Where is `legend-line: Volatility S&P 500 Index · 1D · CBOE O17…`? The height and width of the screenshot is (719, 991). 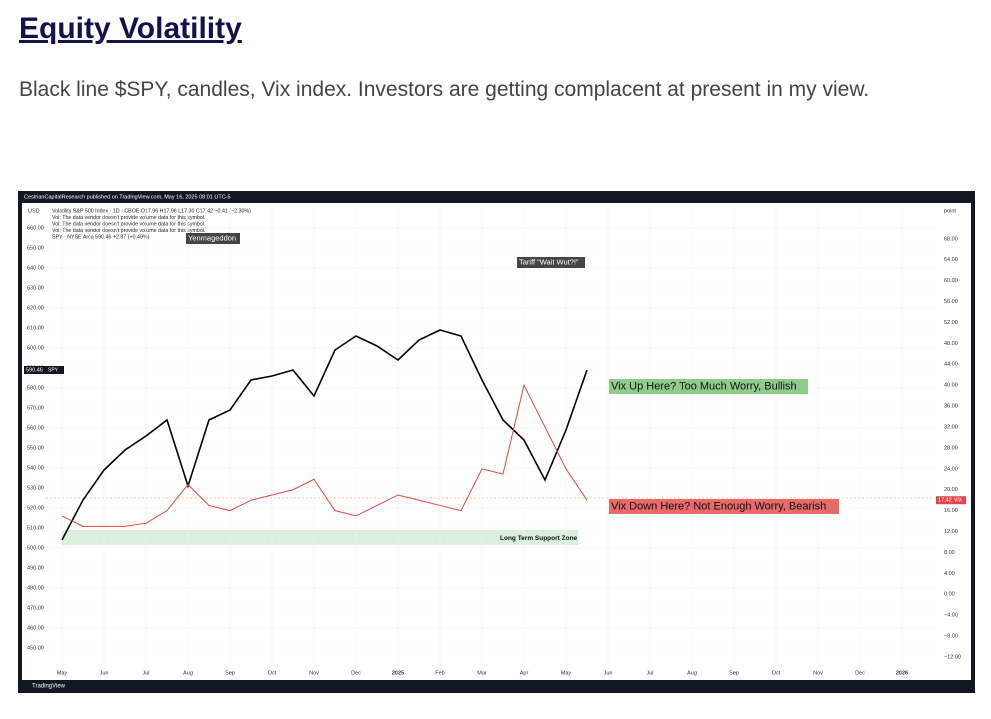
legend-line: Volatility S&P 500 Index · 1D · CBOE O17… is located at coordinates (151, 211).